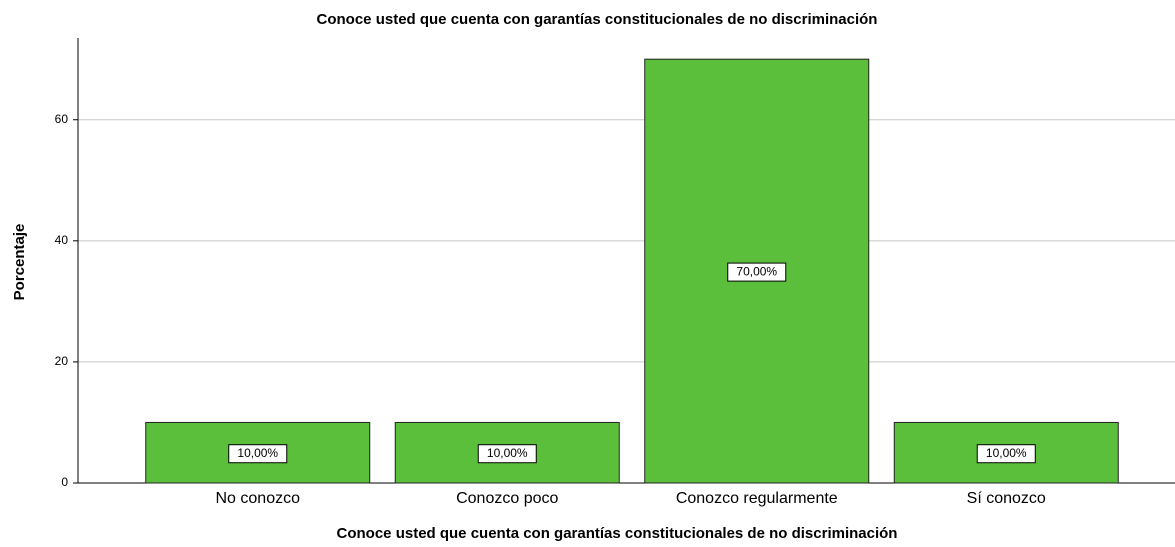 The height and width of the screenshot is (547, 1175). Describe the element at coordinates (757, 498) in the screenshot. I see `x-tick-label: Conozco regularmente` at that location.